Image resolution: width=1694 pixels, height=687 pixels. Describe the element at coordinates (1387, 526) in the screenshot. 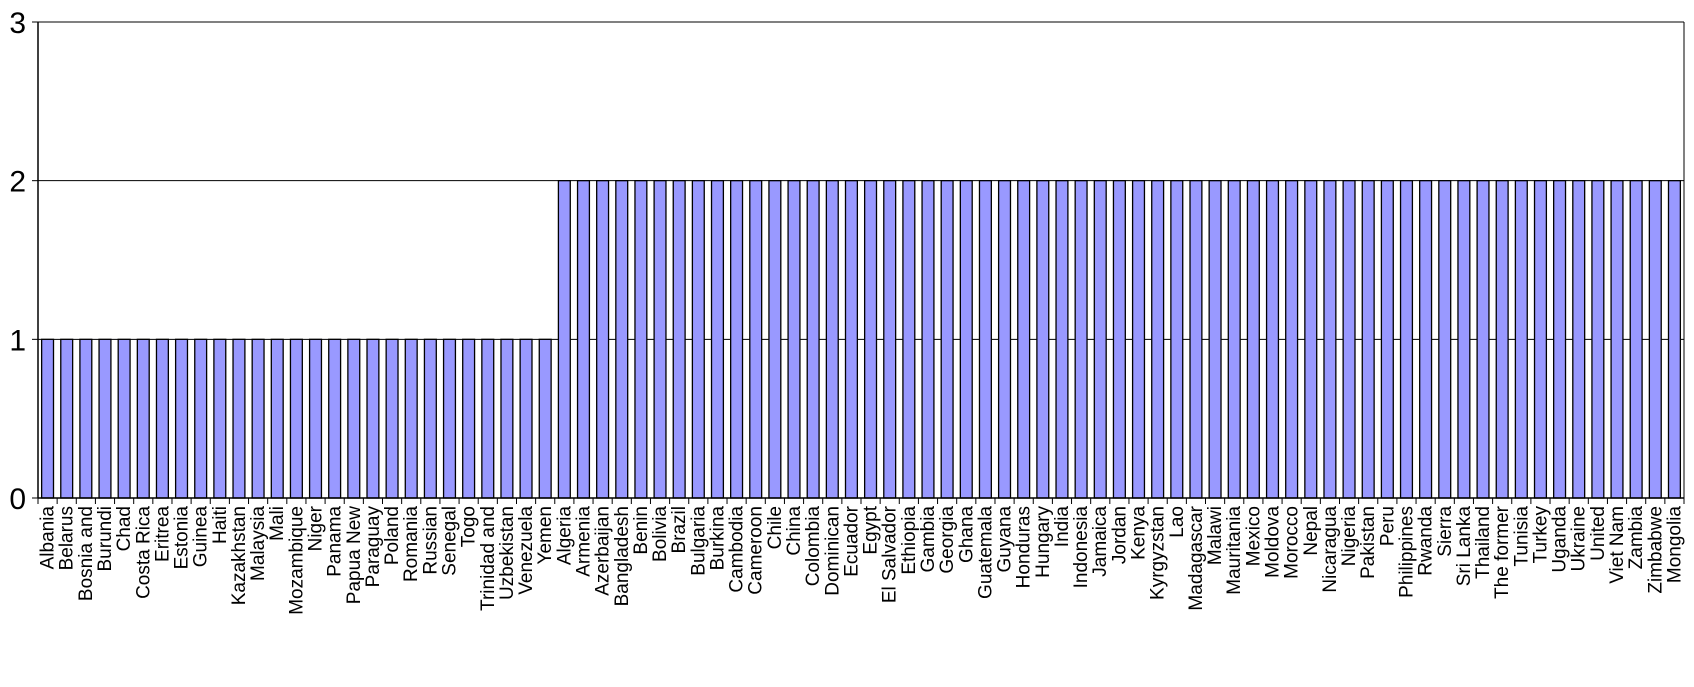

I see `x-tick-label: Peru` at that location.